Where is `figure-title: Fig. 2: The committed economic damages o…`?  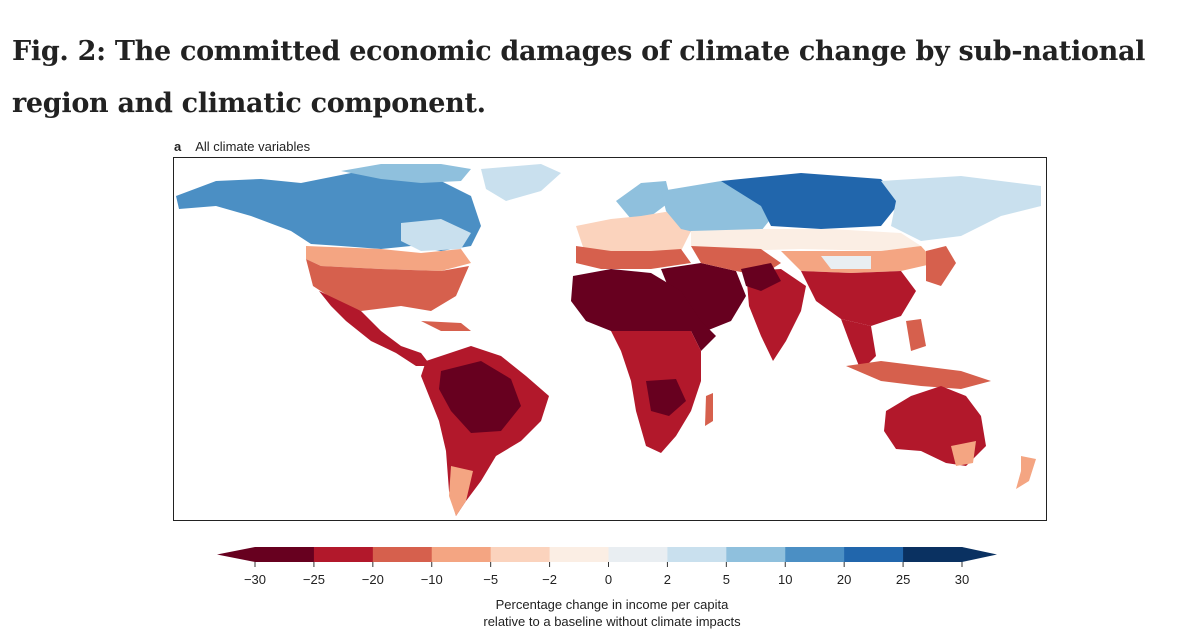
figure-title: Fig. 2: The committed economic damages o… is located at coordinates (579, 77).